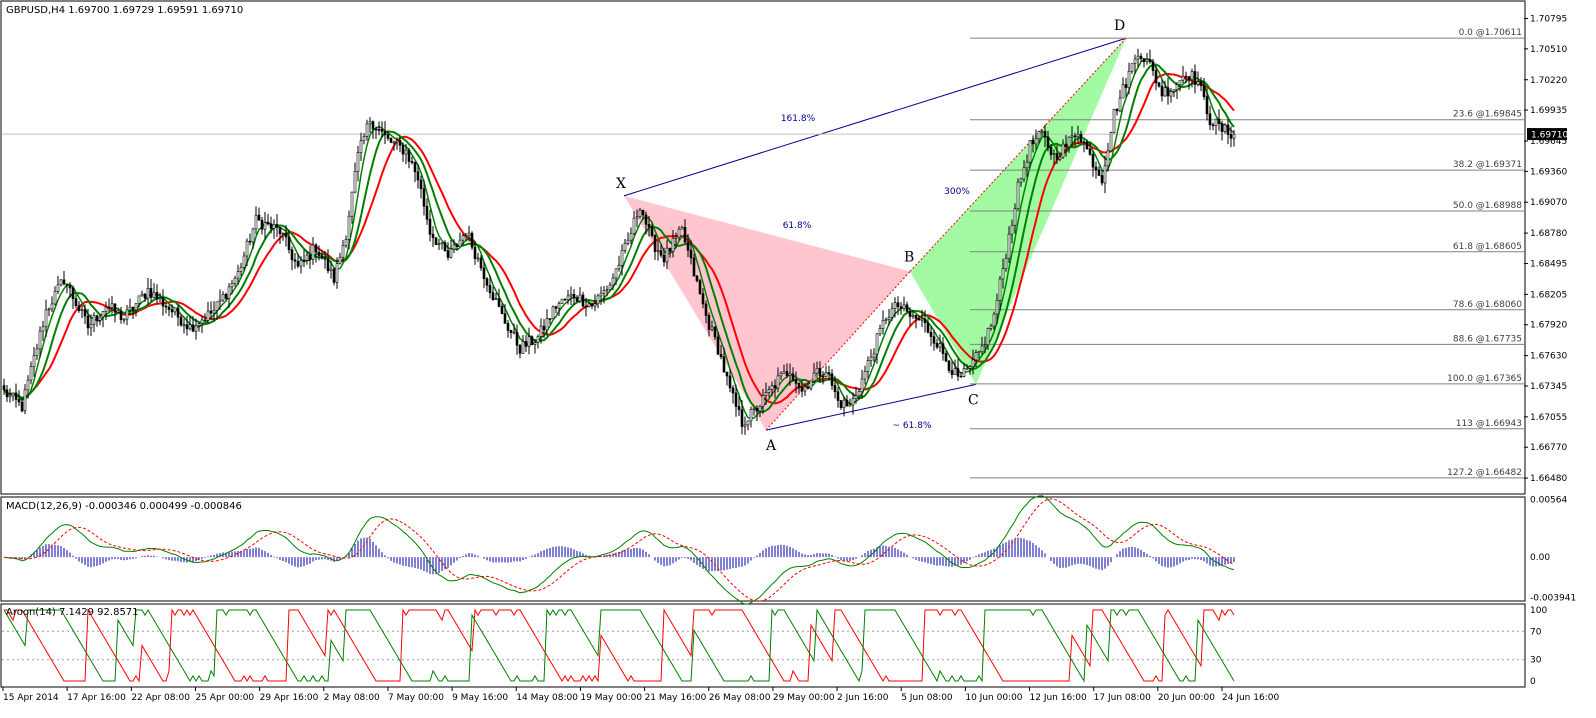 The image size is (1596, 718). I want to click on macd-tick-label: -0.003941, so click(1553, 598).